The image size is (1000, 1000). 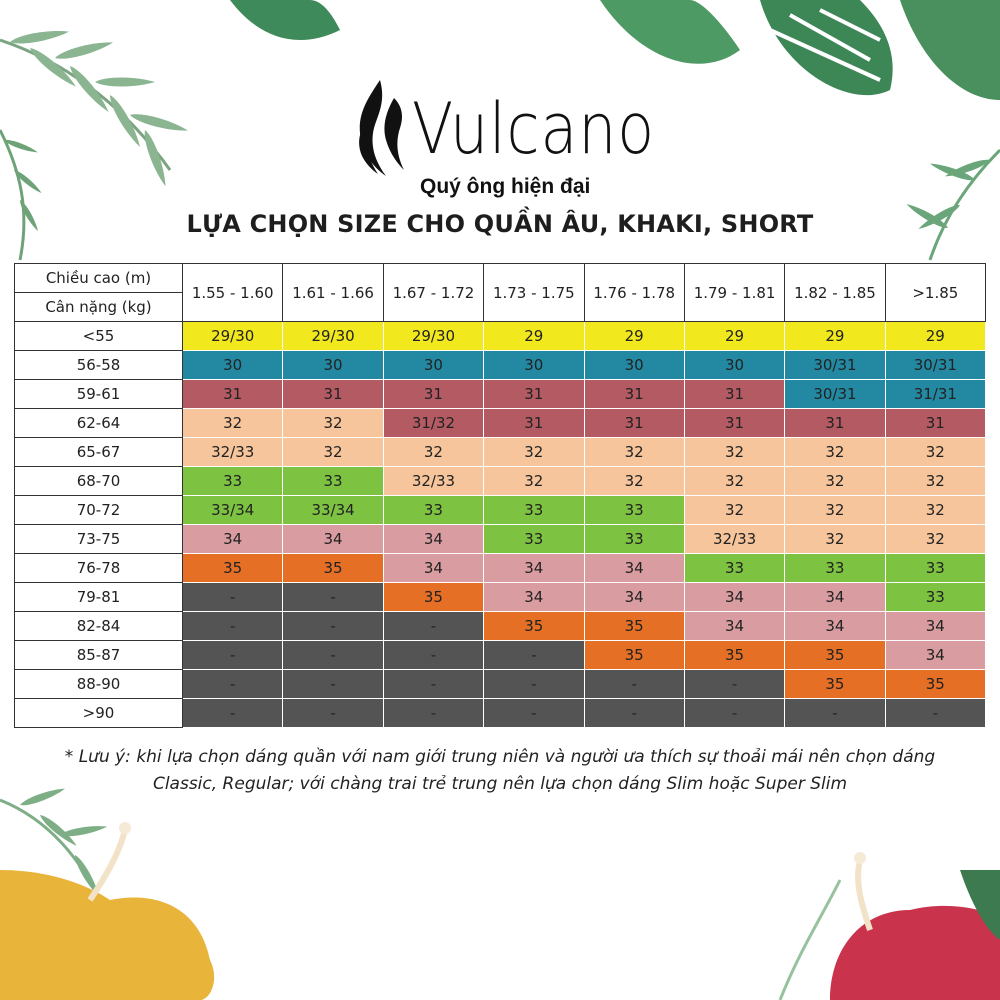 What do you see at coordinates (433, 481) in the screenshot?
I see `size-cell: 32/33` at bounding box center [433, 481].